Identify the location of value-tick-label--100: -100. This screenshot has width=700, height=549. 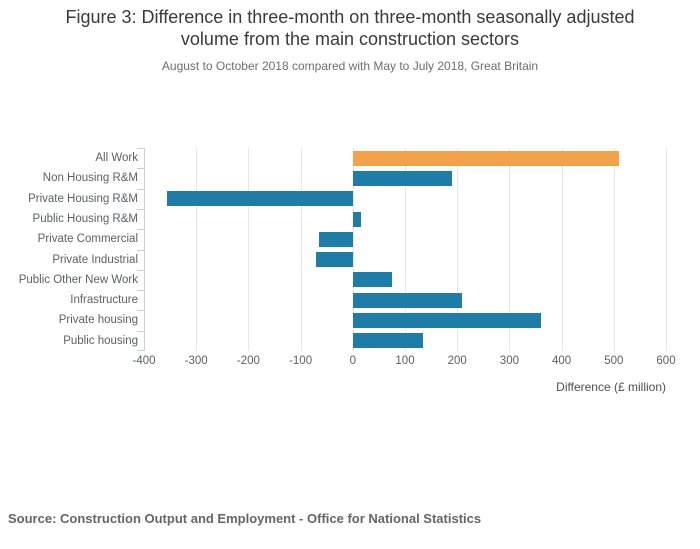
(301, 361).